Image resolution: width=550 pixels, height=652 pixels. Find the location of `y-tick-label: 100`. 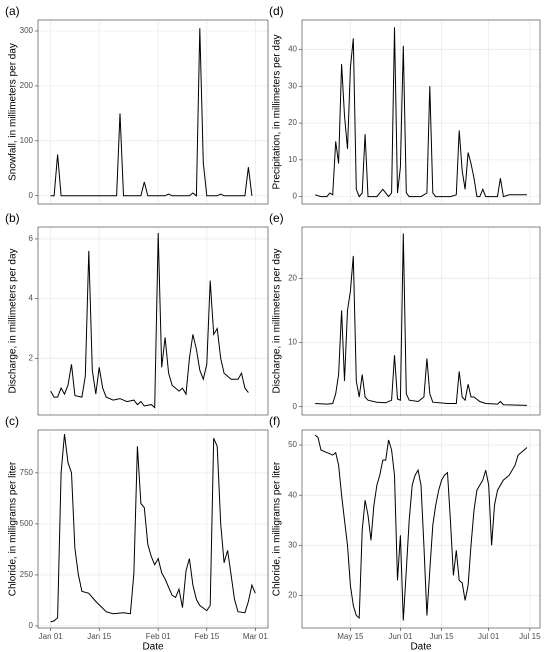

y-tick-label: 100 is located at coordinates (27, 140).